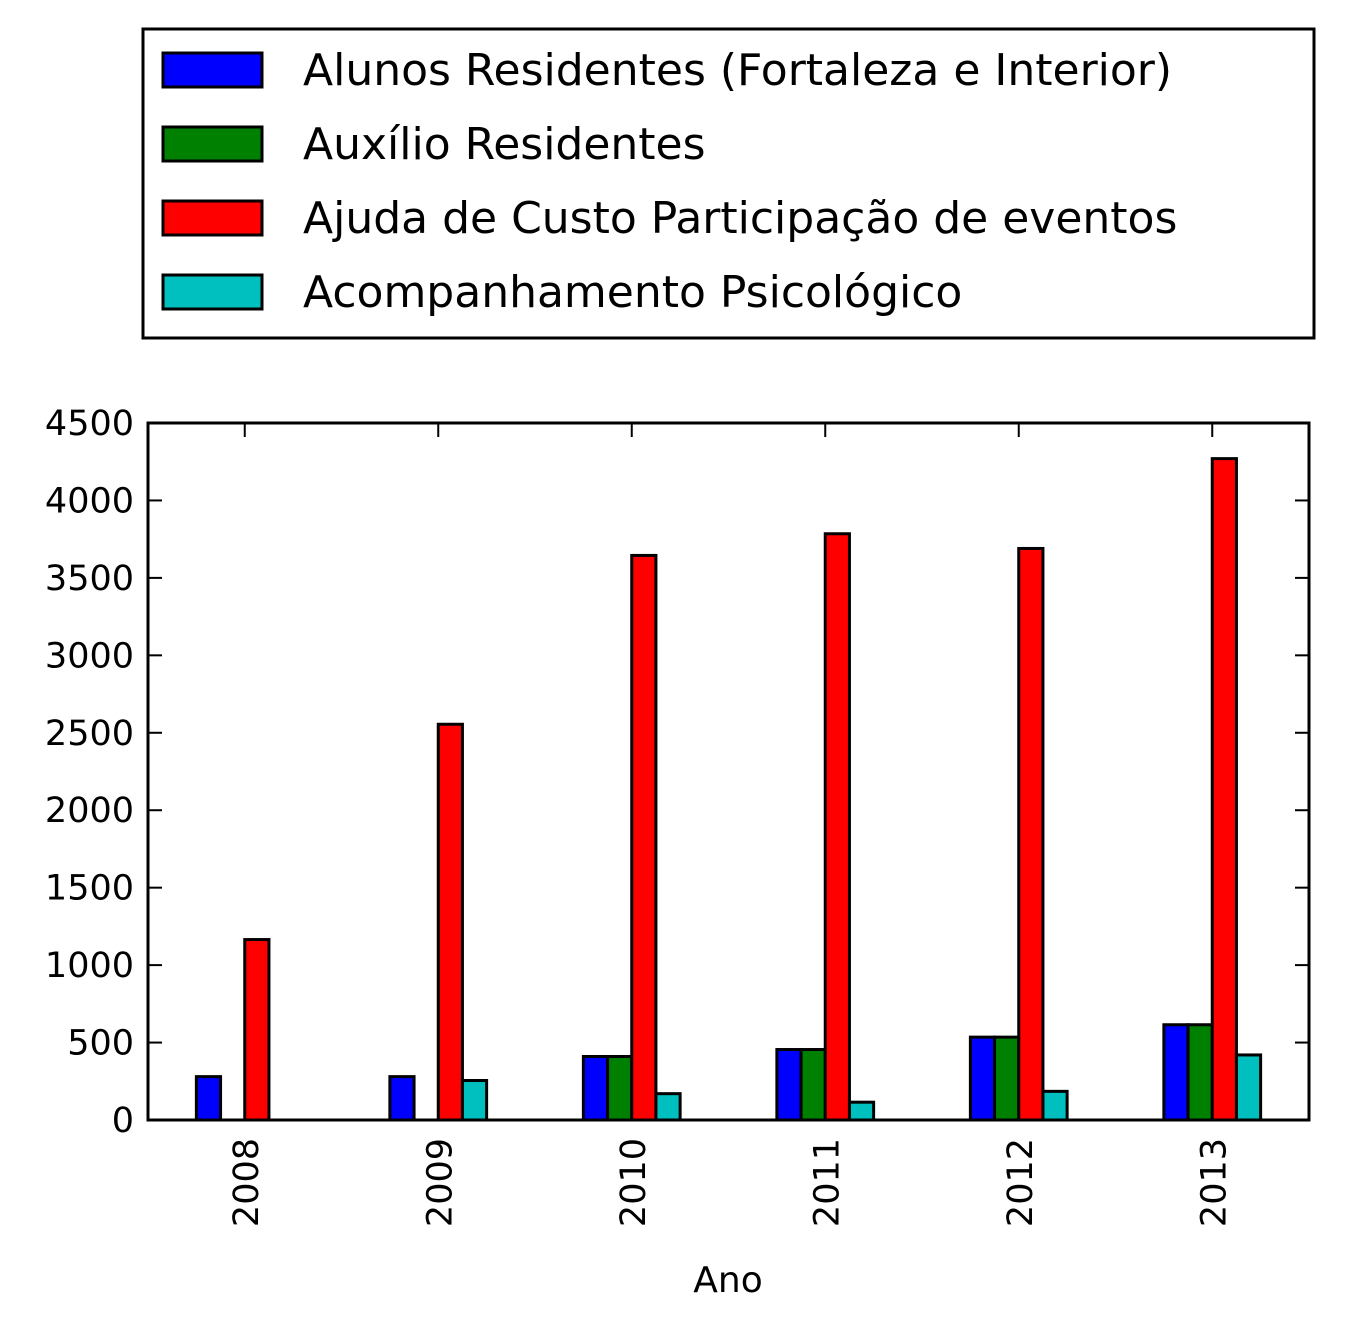  What do you see at coordinates (89, 889) in the screenshot?
I see `y-tick-label: 1500` at bounding box center [89, 889].